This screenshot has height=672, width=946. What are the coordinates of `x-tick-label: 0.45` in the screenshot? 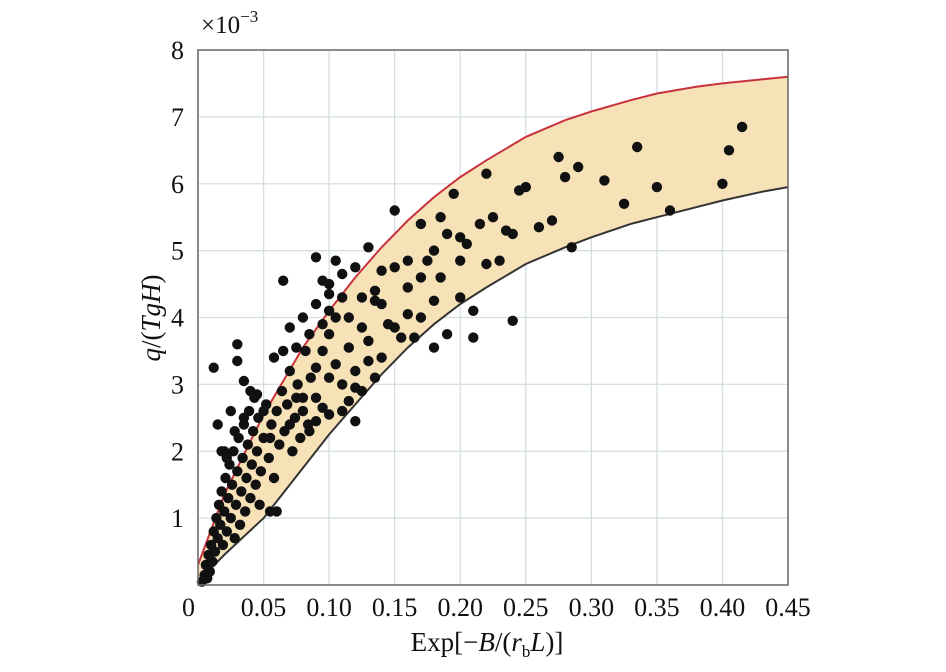 It's located at (788, 607).